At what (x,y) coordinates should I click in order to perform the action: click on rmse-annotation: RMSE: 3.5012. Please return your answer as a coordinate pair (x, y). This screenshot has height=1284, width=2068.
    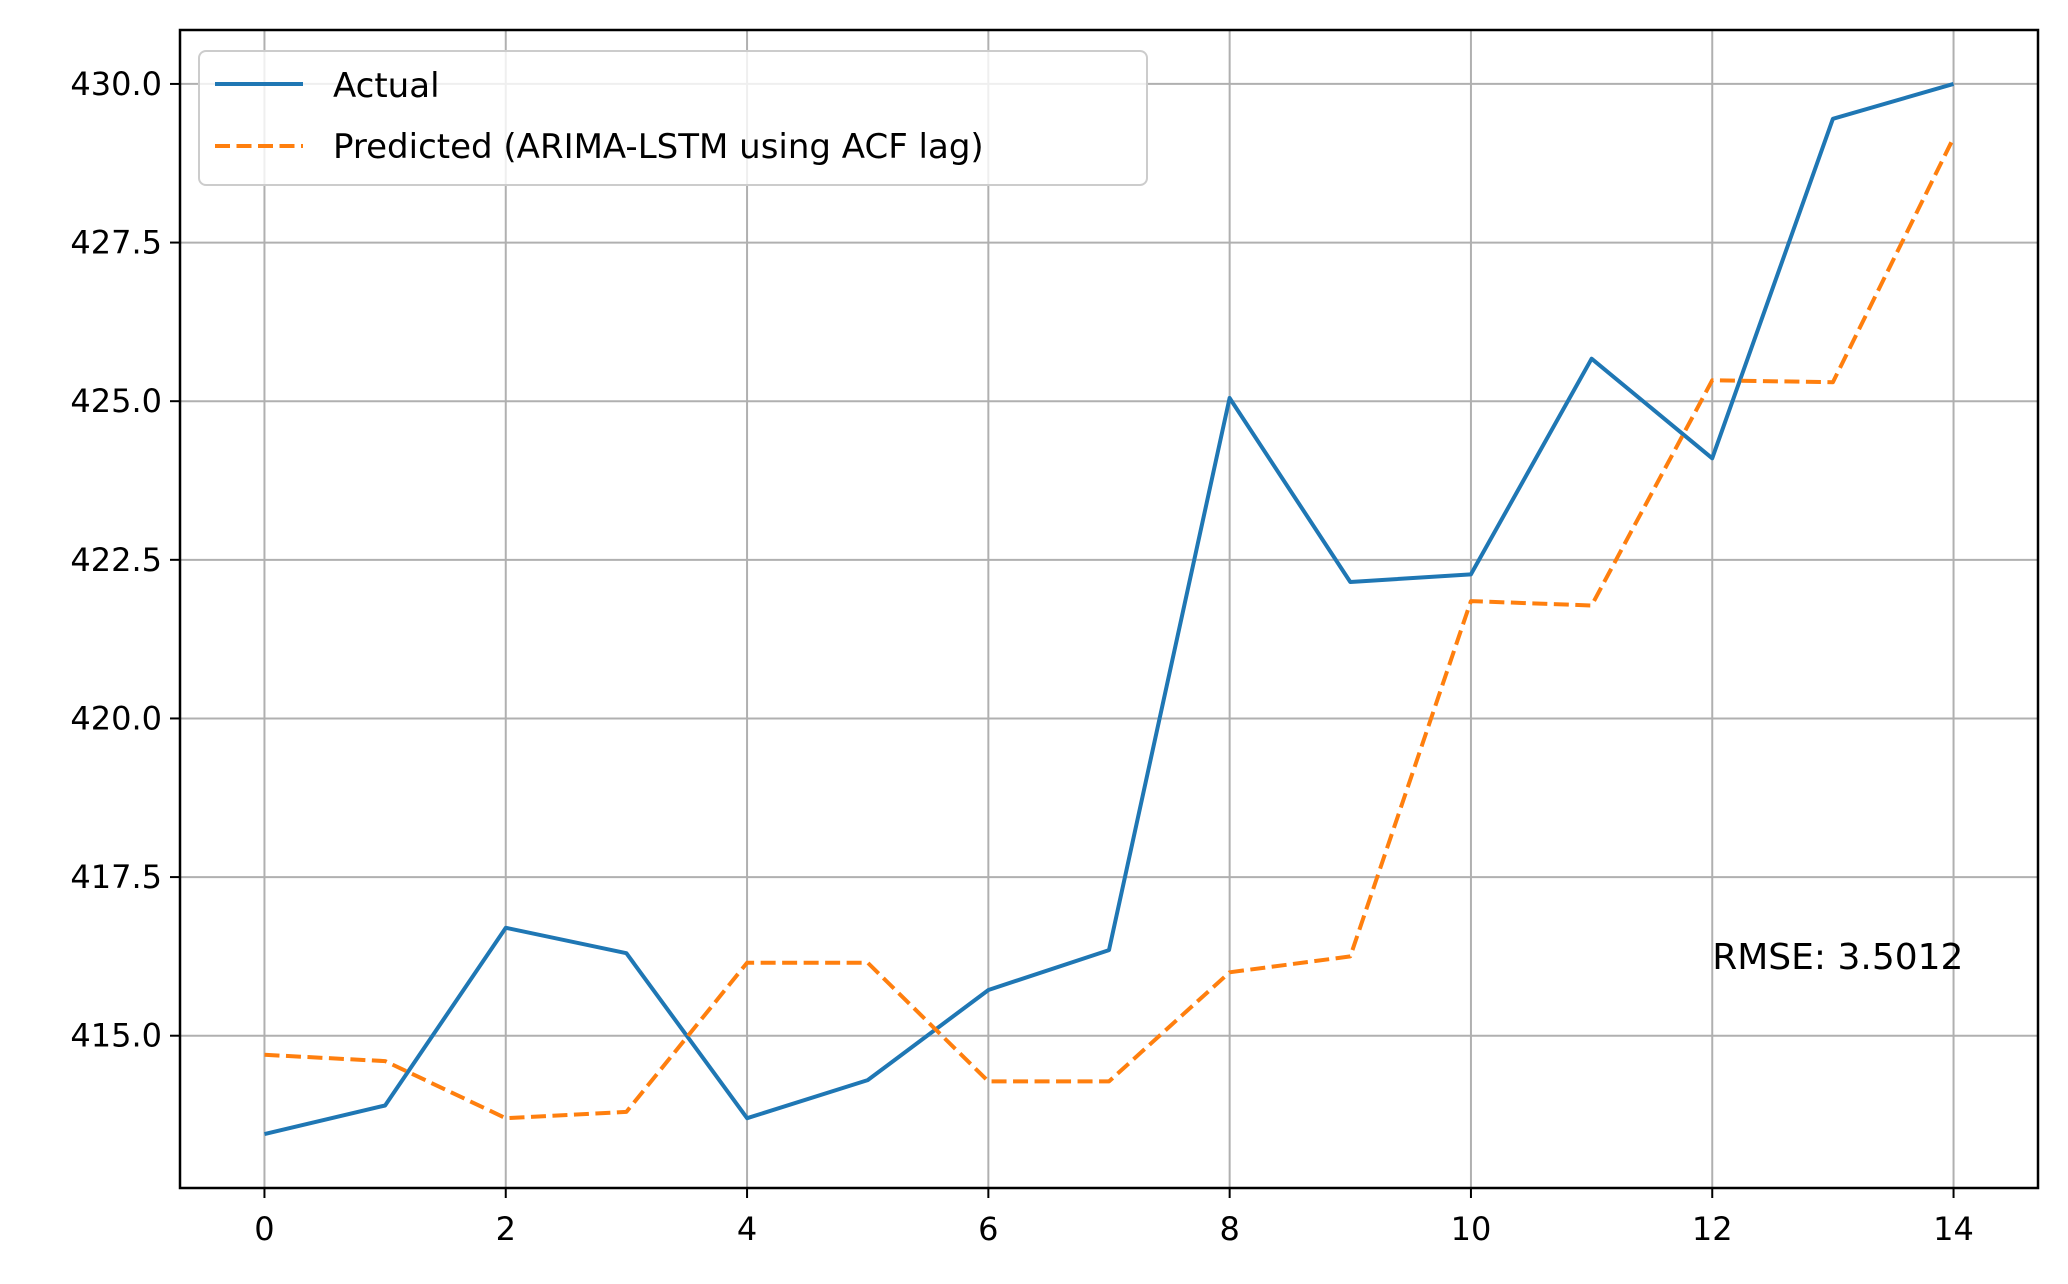
    Looking at the image, I should click on (1837, 957).